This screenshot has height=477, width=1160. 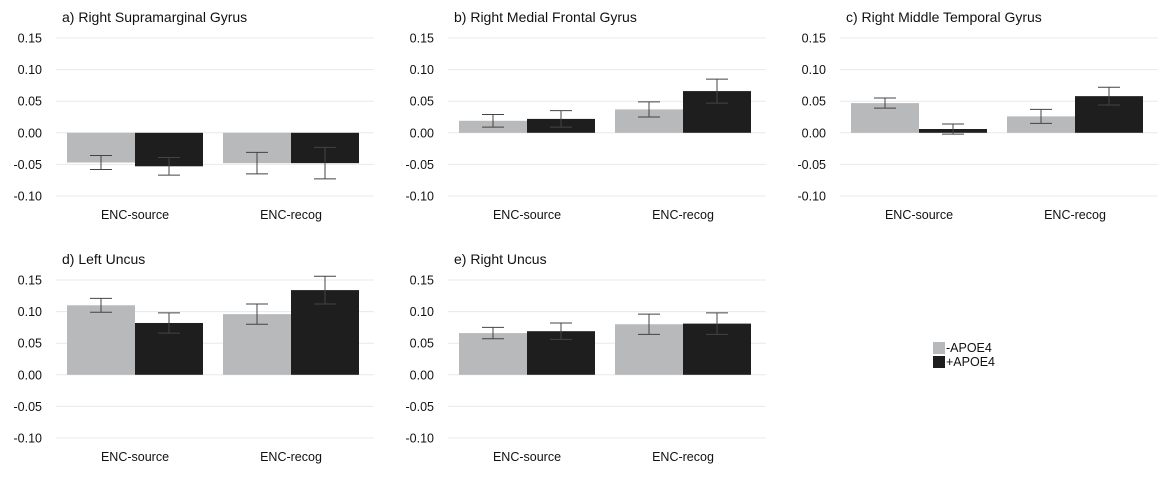 What do you see at coordinates (103, 259) in the screenshot?
I see `panel-title: d) Left Uncus` at bounding box center [103, 259].